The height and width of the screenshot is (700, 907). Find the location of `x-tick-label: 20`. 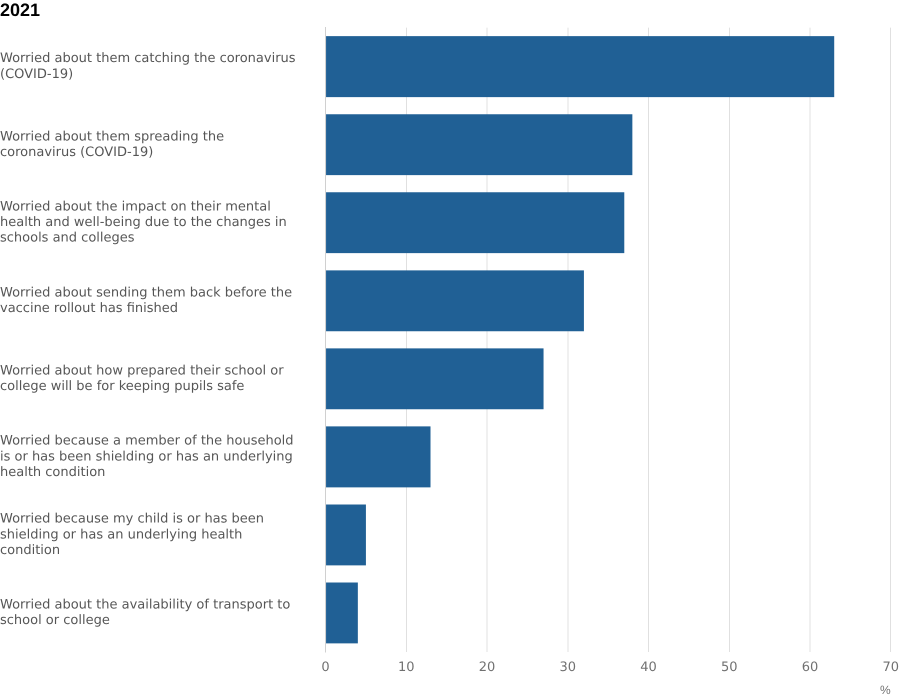

x-tick-label: 20 is located at coordinates (487, 668).